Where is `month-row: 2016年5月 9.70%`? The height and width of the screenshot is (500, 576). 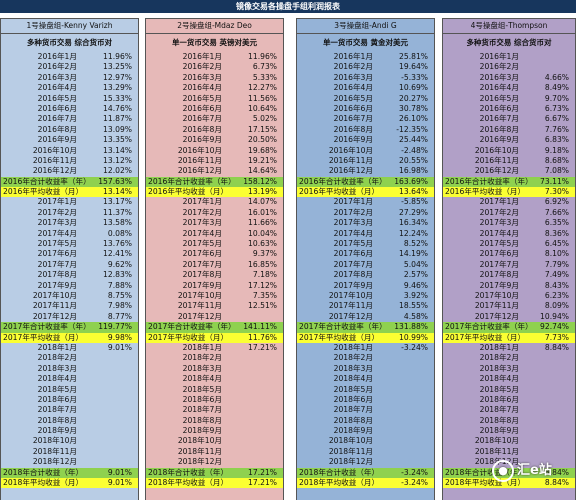
month-row: 2016年5月 9.70% is located at coordinates (509, 99).